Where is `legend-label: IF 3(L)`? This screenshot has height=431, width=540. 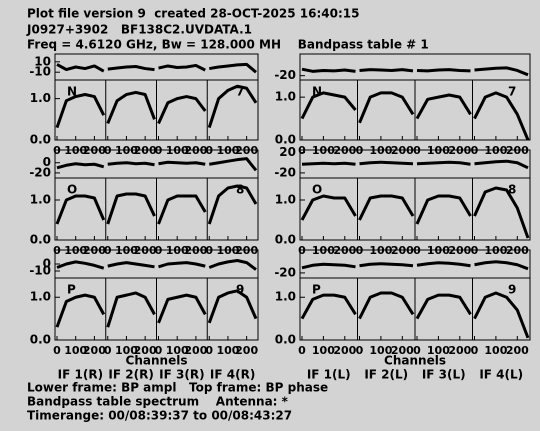
legend-label: IF 3(L) is located at coordinates (444, 375).